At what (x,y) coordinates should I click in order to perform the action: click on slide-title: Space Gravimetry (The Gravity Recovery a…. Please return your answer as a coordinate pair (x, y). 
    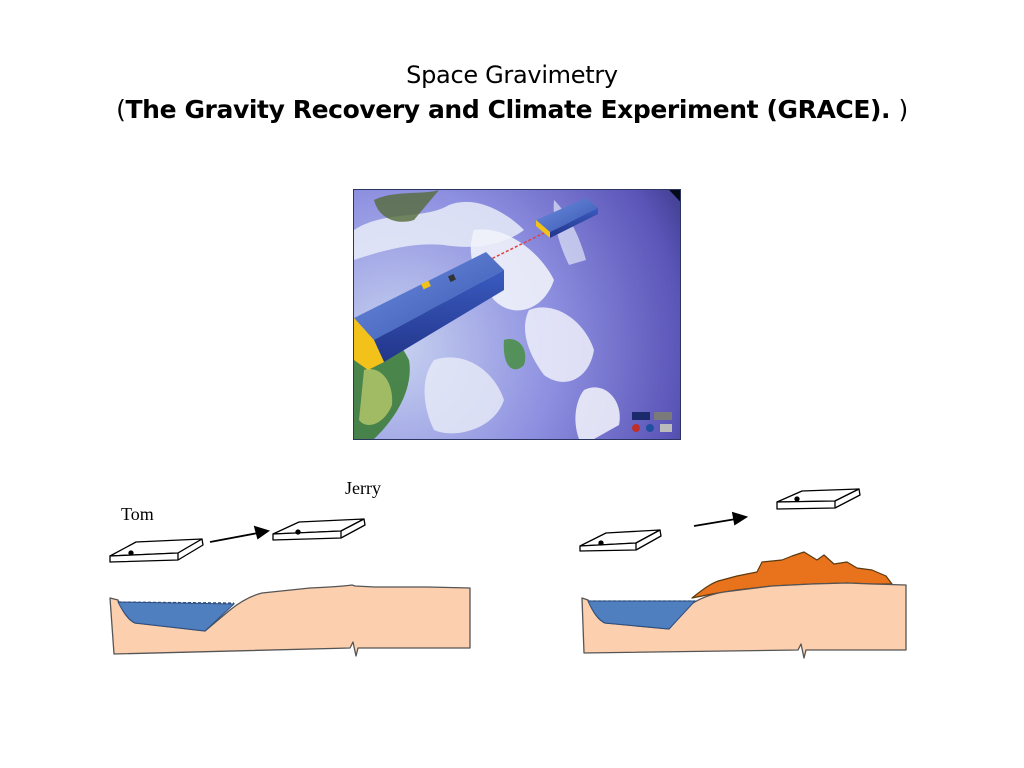
    Looking at the image, I should click on (512, 93).